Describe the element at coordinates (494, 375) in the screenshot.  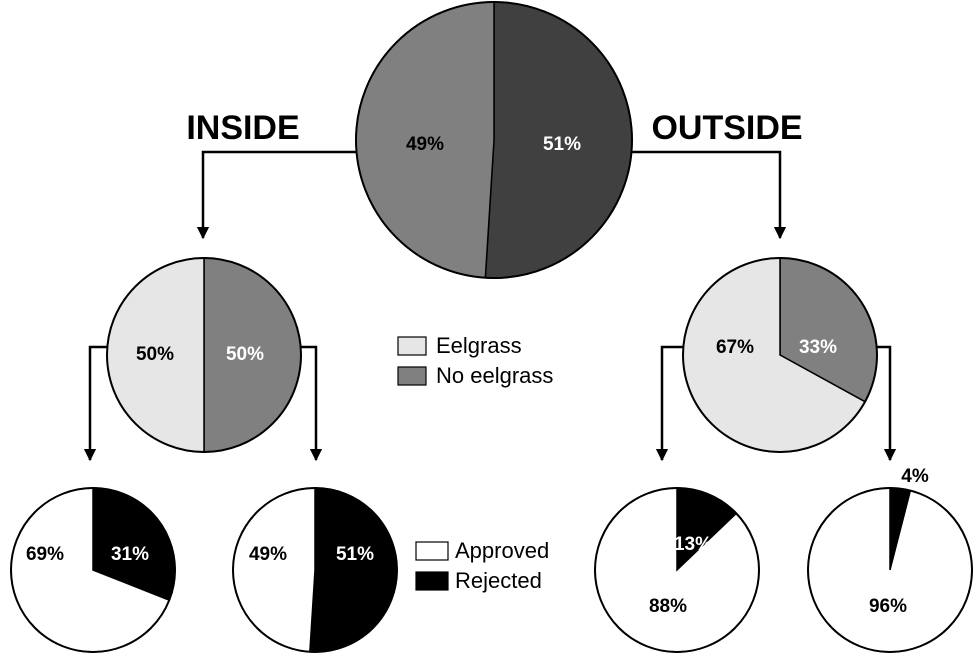
I see `legend-label: No eelgrass` at that location.